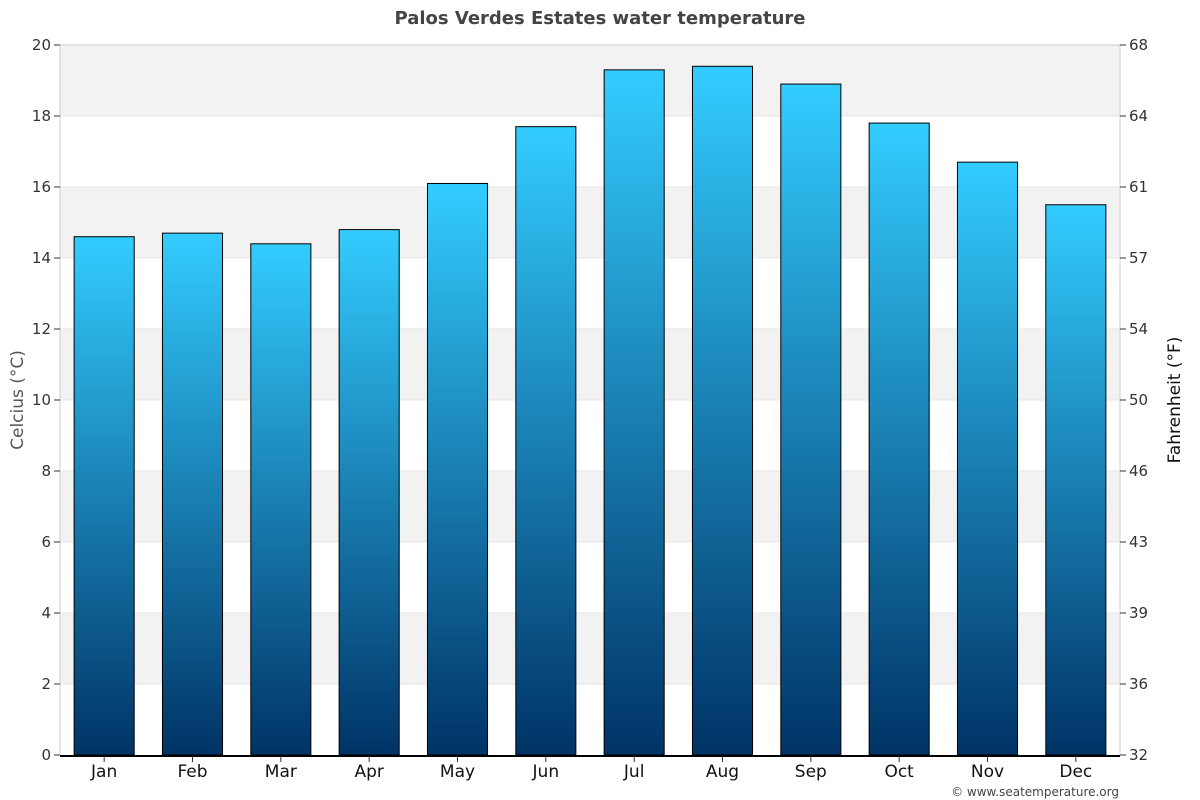  I want to click on x-tick-label-jan: Jan, so click(103, 772).